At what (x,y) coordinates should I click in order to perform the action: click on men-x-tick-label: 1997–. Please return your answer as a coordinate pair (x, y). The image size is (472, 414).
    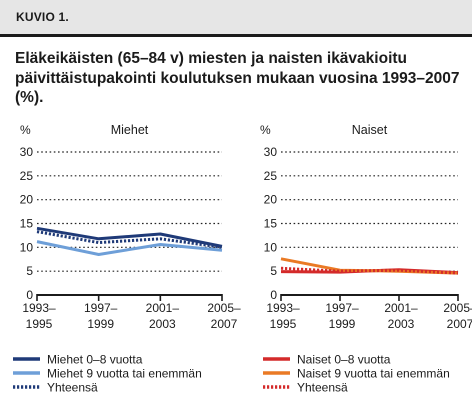
    Looking at the image, I should click on (101, 308).